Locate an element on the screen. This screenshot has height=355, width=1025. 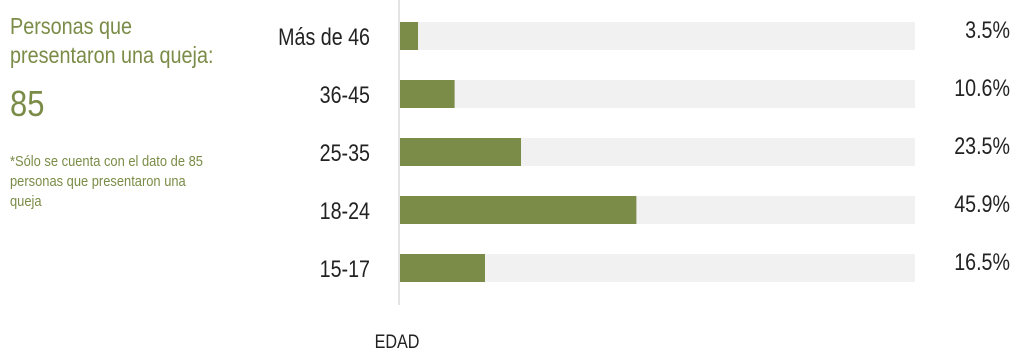
bar-row: 36-45 10.6% is located at coordinates (665, 91).